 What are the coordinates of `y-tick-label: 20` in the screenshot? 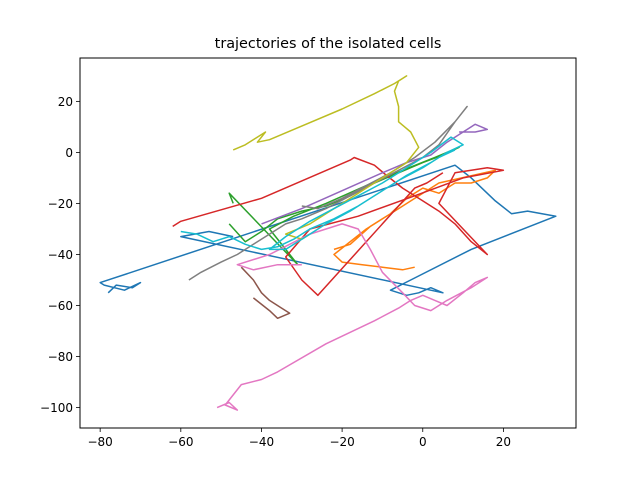 It's located at (65, 102).